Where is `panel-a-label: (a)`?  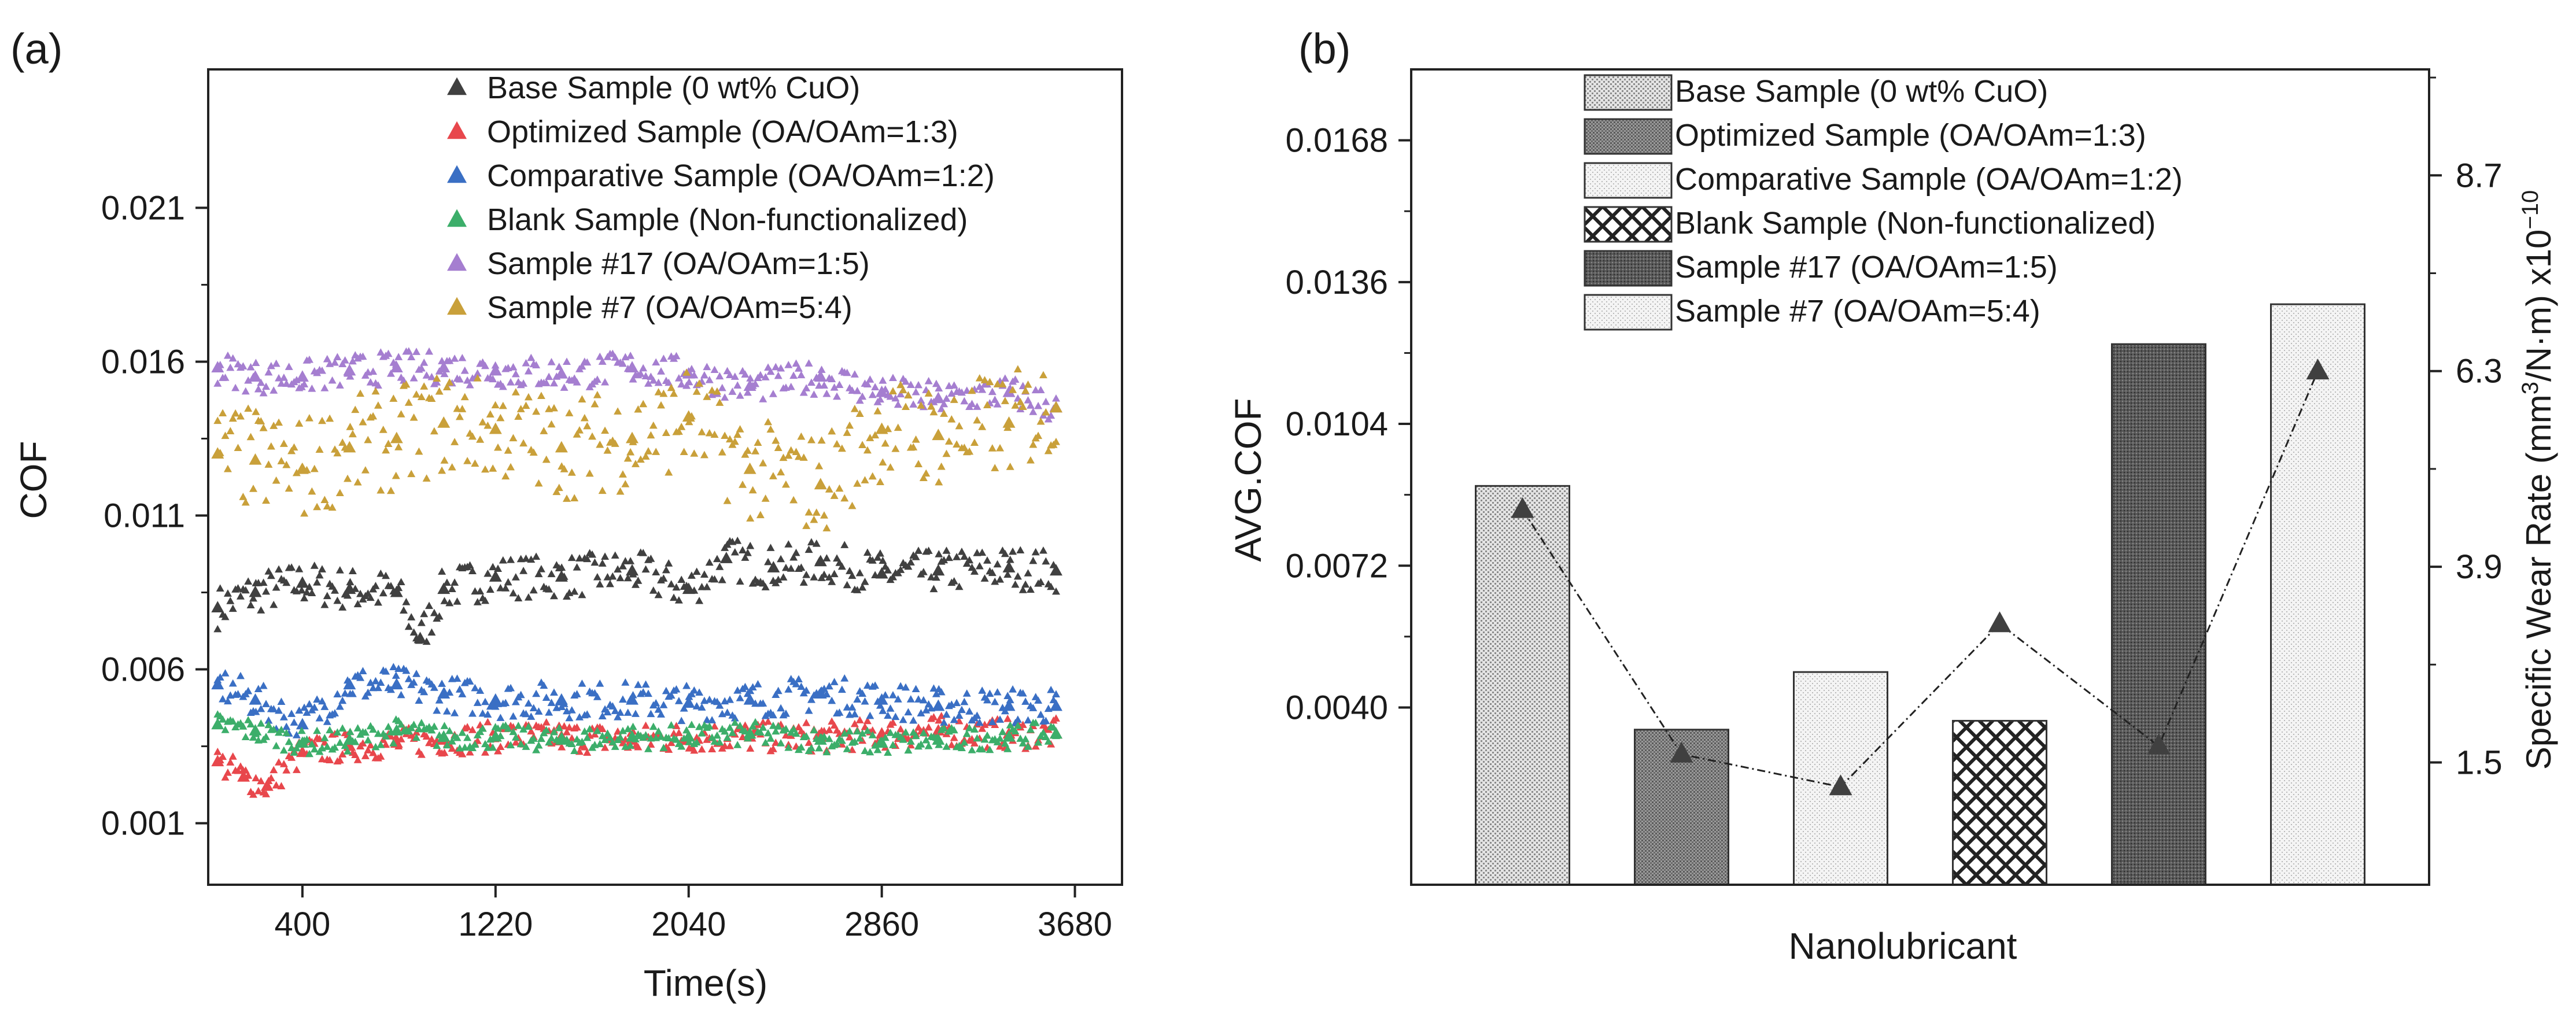
panel-a-label: (a) is located at coordinates (36, 49).